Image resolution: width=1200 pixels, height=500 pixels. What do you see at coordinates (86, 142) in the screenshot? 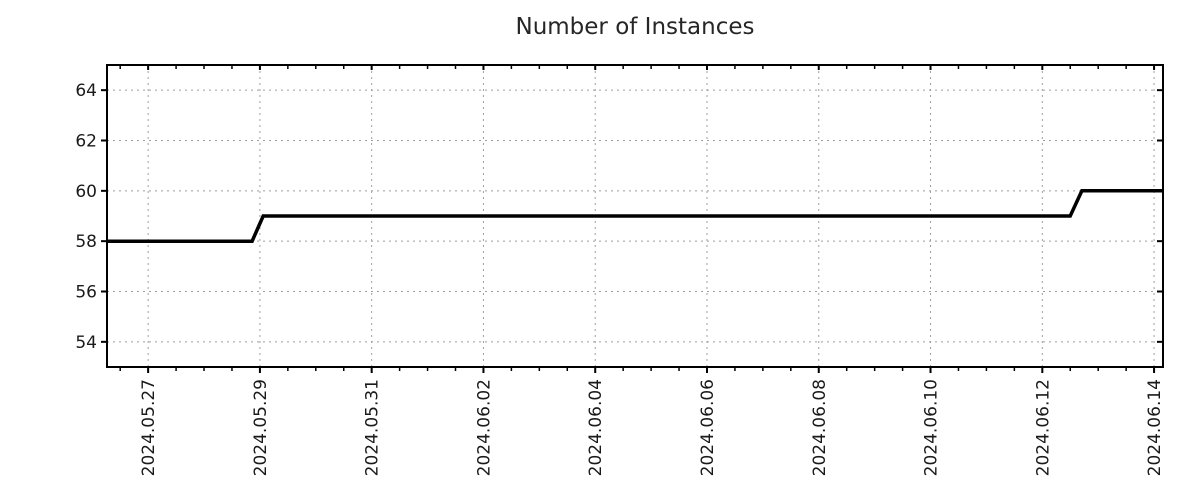
I see `y-tick-label: 62` at bounding box center [86, 142].